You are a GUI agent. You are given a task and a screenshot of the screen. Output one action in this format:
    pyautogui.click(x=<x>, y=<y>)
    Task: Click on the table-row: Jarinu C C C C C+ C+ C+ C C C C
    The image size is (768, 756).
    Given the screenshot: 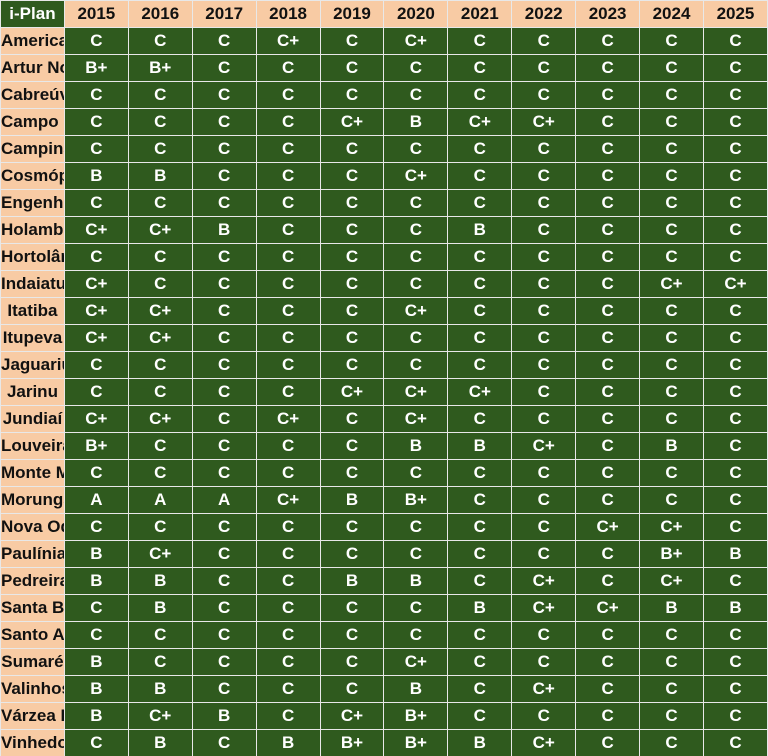 What is the action you would take?
    pyautogui.click(x=384, y=392)
    